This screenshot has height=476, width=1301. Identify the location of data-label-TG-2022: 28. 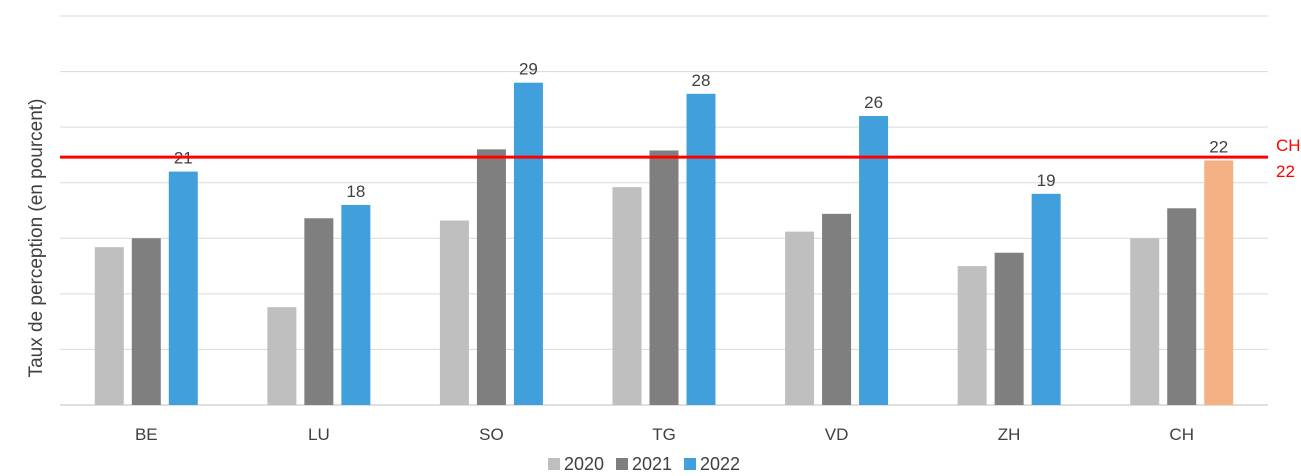
(701, 80).